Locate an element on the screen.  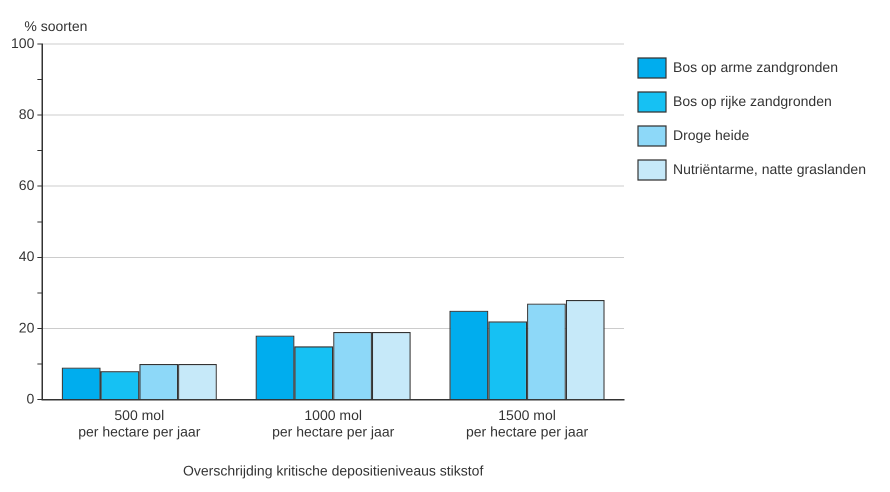
legend-label: Bos op arme zandgronden is located at coordinates (755, 66).